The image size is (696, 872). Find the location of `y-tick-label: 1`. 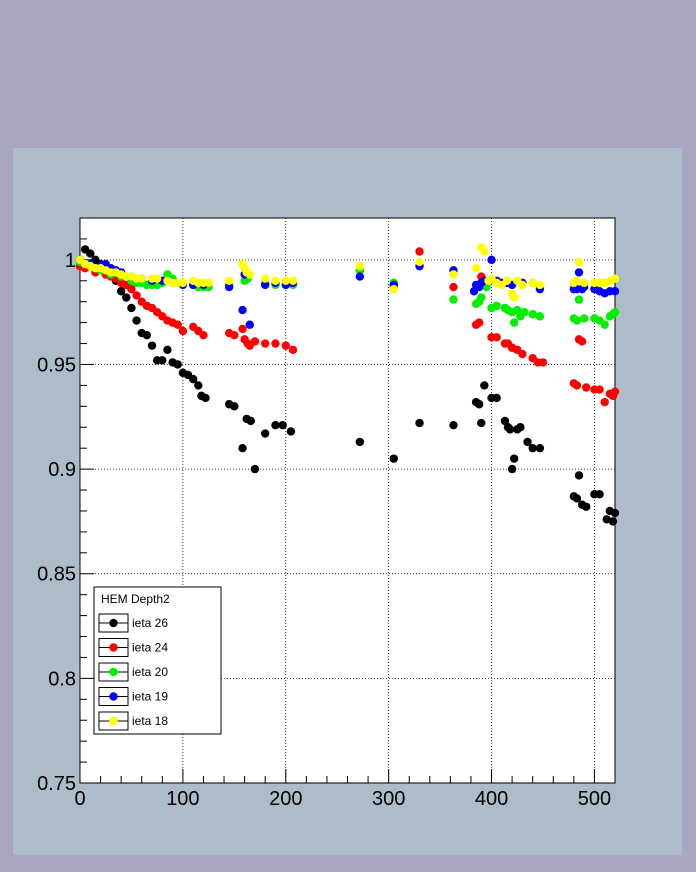

y-tick-label: 1 is located at coordinates (70, 261).